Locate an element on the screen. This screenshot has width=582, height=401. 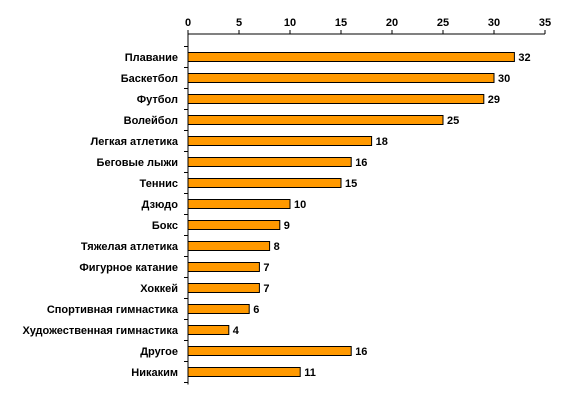
value-label: 25 is located at coordinates (453, 121).